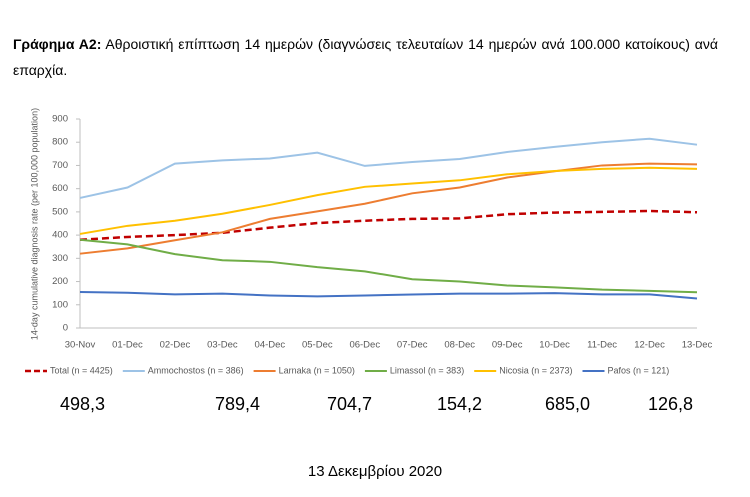 Image resolution: width=750 pixels, height=497 pixels. What do you see at coordinates (82, 404) in the screenshot?
I see `latest-value: 498,3` at bounding box center [82, 404].